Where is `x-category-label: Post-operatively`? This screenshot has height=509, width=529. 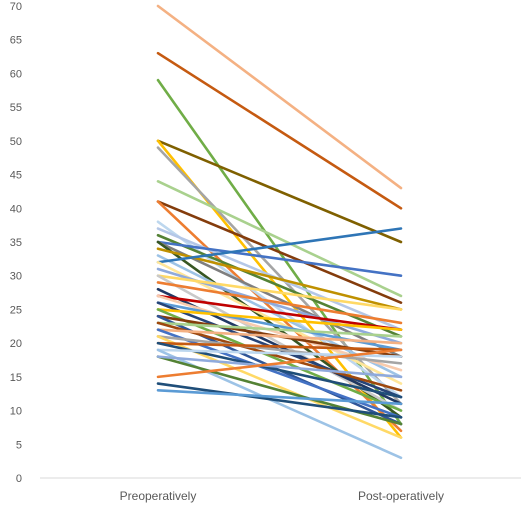 x-category-label: Post-operatively is located at coordinates (401, 496).